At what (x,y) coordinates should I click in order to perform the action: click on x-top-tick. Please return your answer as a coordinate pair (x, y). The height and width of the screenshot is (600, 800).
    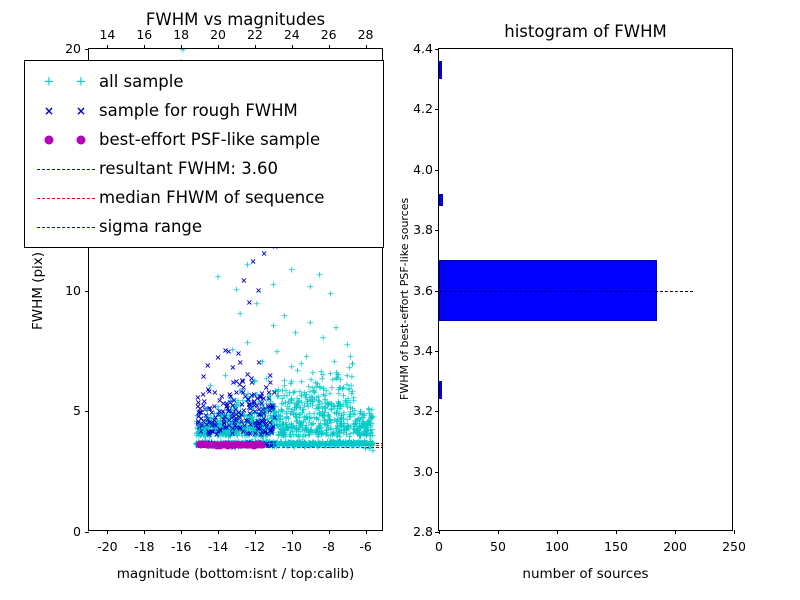
    Looking at the image, I should click on (292, 47).